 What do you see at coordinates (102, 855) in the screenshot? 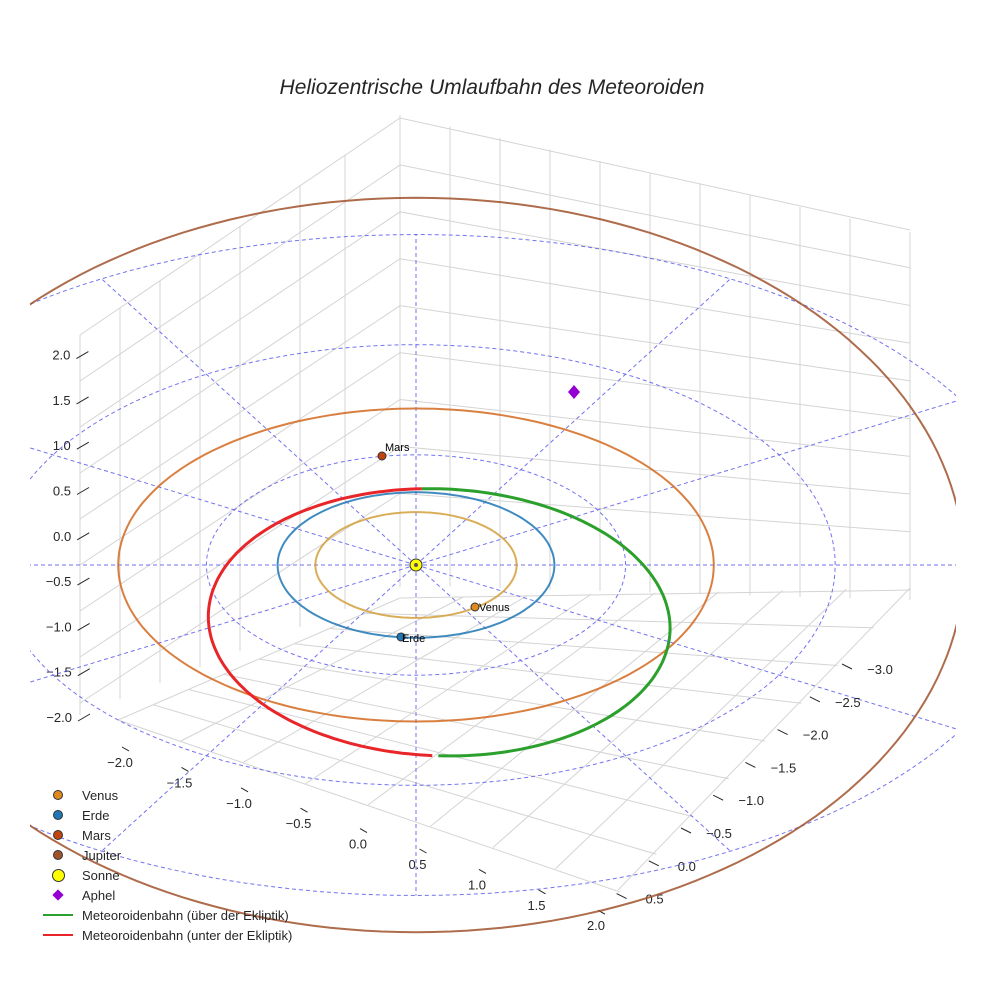
I see `legend-label: Jupiter` at bounding box center [102, 855].